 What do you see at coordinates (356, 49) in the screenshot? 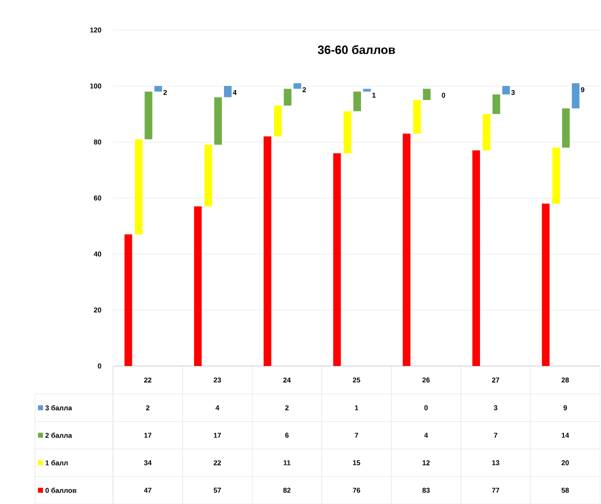
I see `text: 36-60 баллов` at bounding box center [356, 49].